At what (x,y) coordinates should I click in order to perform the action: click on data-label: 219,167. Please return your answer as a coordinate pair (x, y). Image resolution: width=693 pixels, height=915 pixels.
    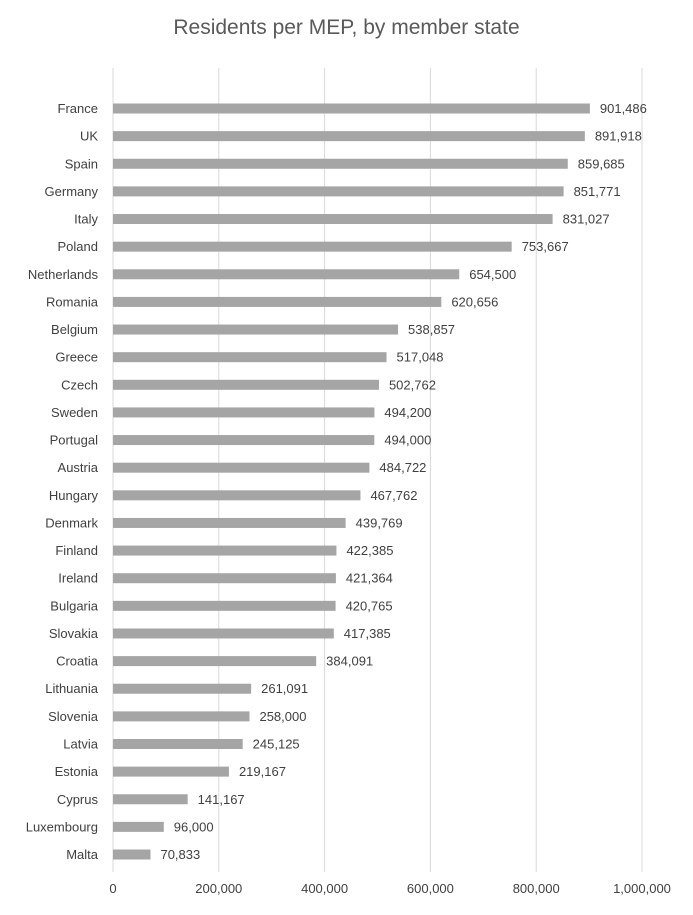
    Looking at the image, I should click on (262, 771).